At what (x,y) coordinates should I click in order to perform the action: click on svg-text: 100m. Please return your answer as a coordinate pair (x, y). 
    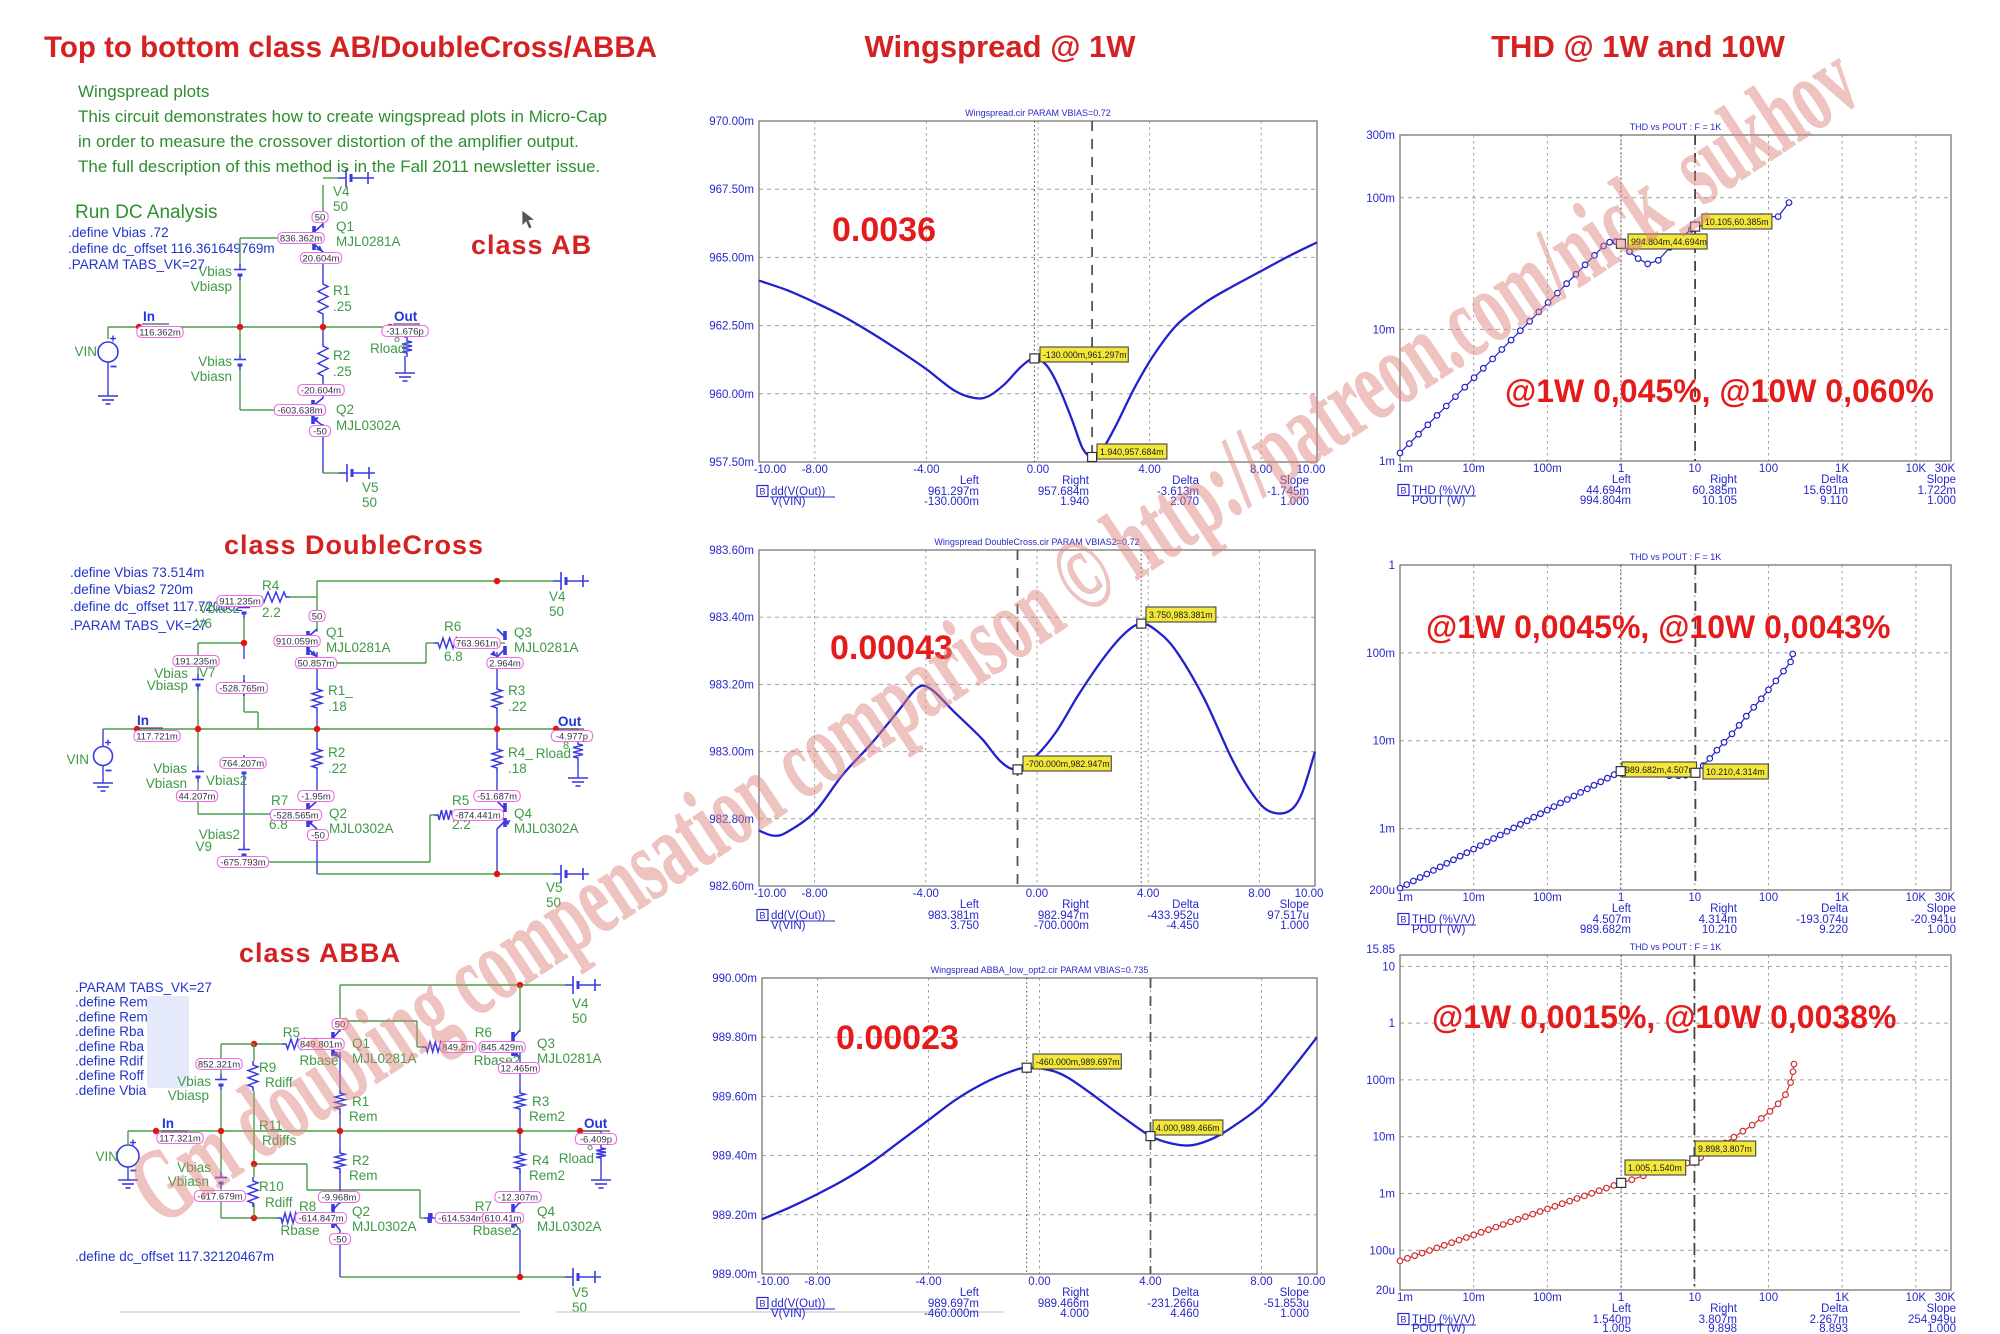
    Looking at the image, I should click on (1380, 199).